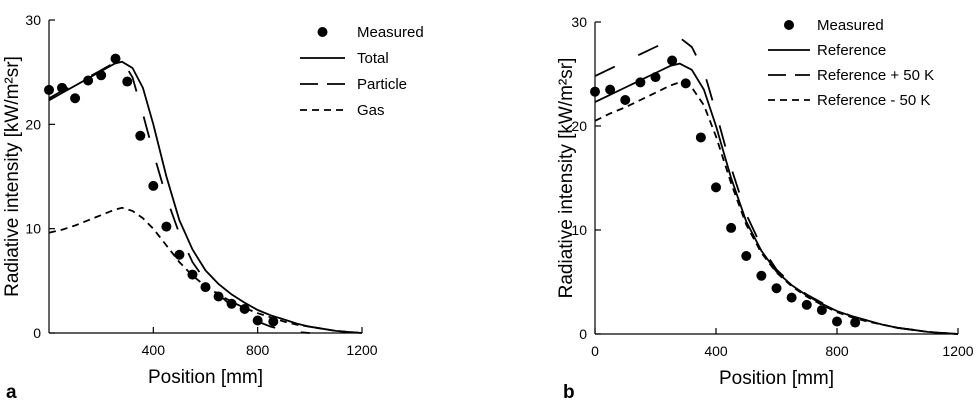 The width and height of the screenshot is (977, 403). What do you see at coordinates (362, 71) in the screenshot?
I see `legend: Measured Total Particle Gas` at bounding box center [362, 71].